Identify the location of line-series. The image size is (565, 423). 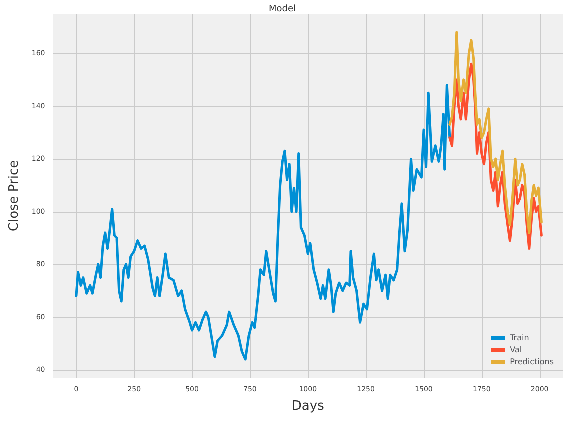
(495, 132).